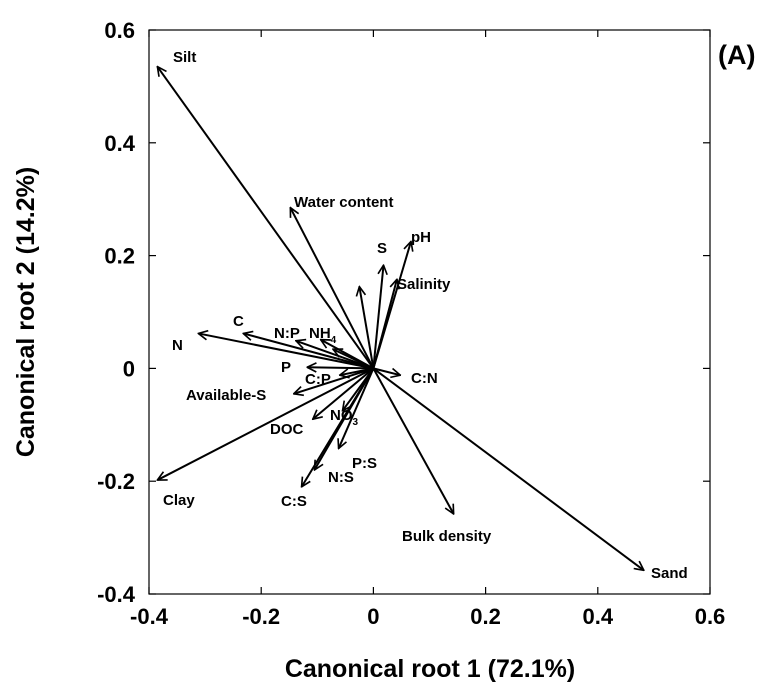  What do you see at coordinates (116, 312) in the screenshot?
I see `y-tick-labels: -0.4 -0.2 0 0.2 0.4 0.6` at bounding box center [116, 312].